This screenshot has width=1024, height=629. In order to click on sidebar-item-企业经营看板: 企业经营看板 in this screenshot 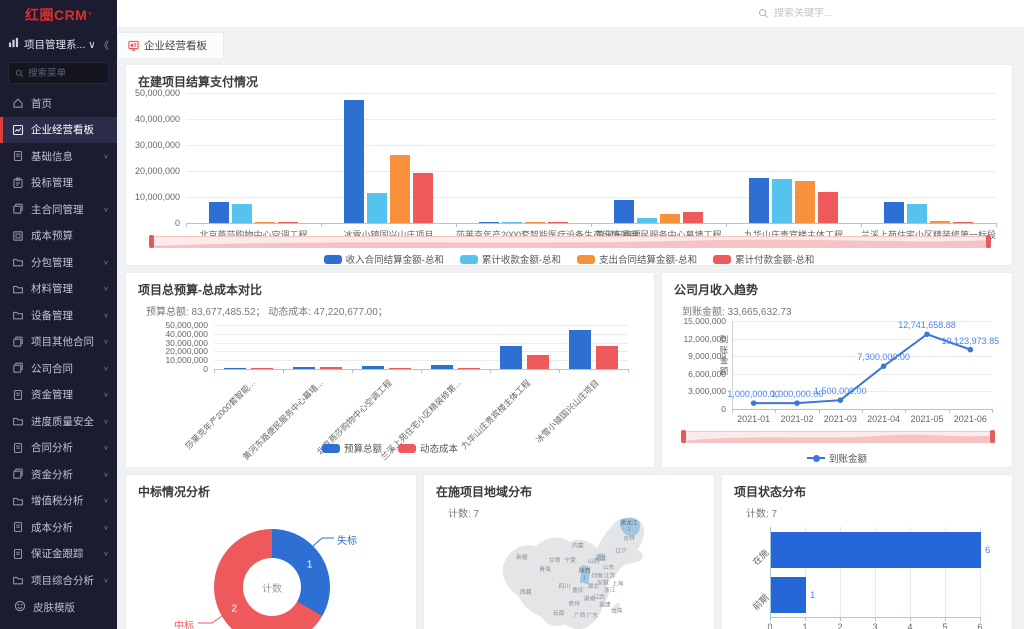, I will do `click(58, 129)`.